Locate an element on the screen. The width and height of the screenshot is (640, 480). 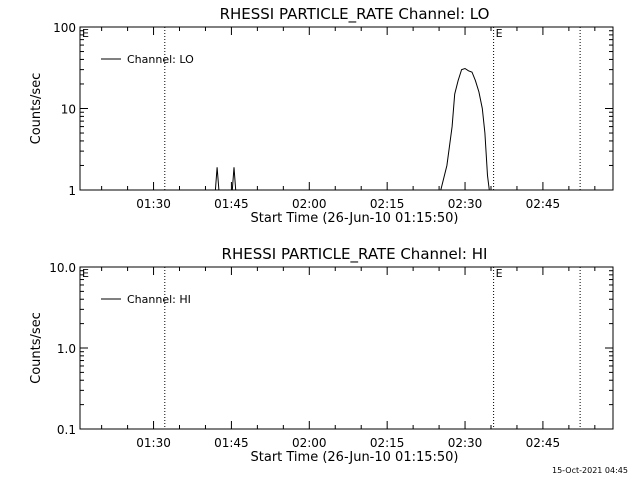
y-tick-label: 10.0 is located at coordinates (62, 268).